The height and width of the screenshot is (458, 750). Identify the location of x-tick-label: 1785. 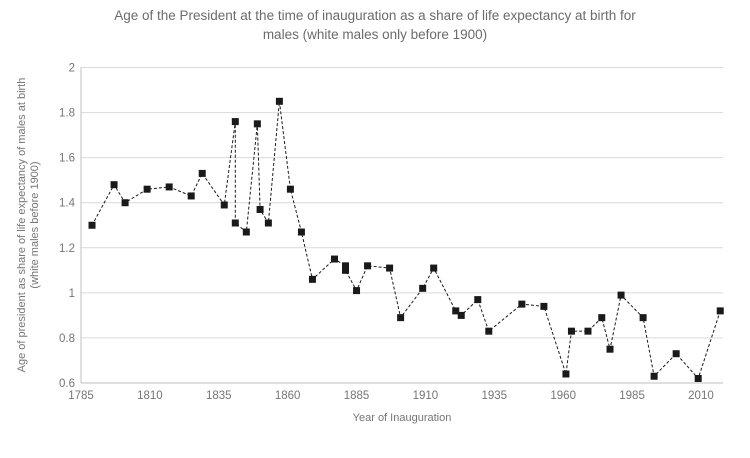
(81, 396).